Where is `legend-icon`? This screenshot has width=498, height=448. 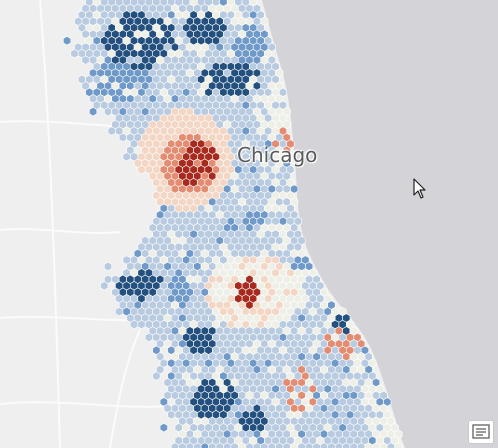
legend-icon is located at coordinates (481, 431).